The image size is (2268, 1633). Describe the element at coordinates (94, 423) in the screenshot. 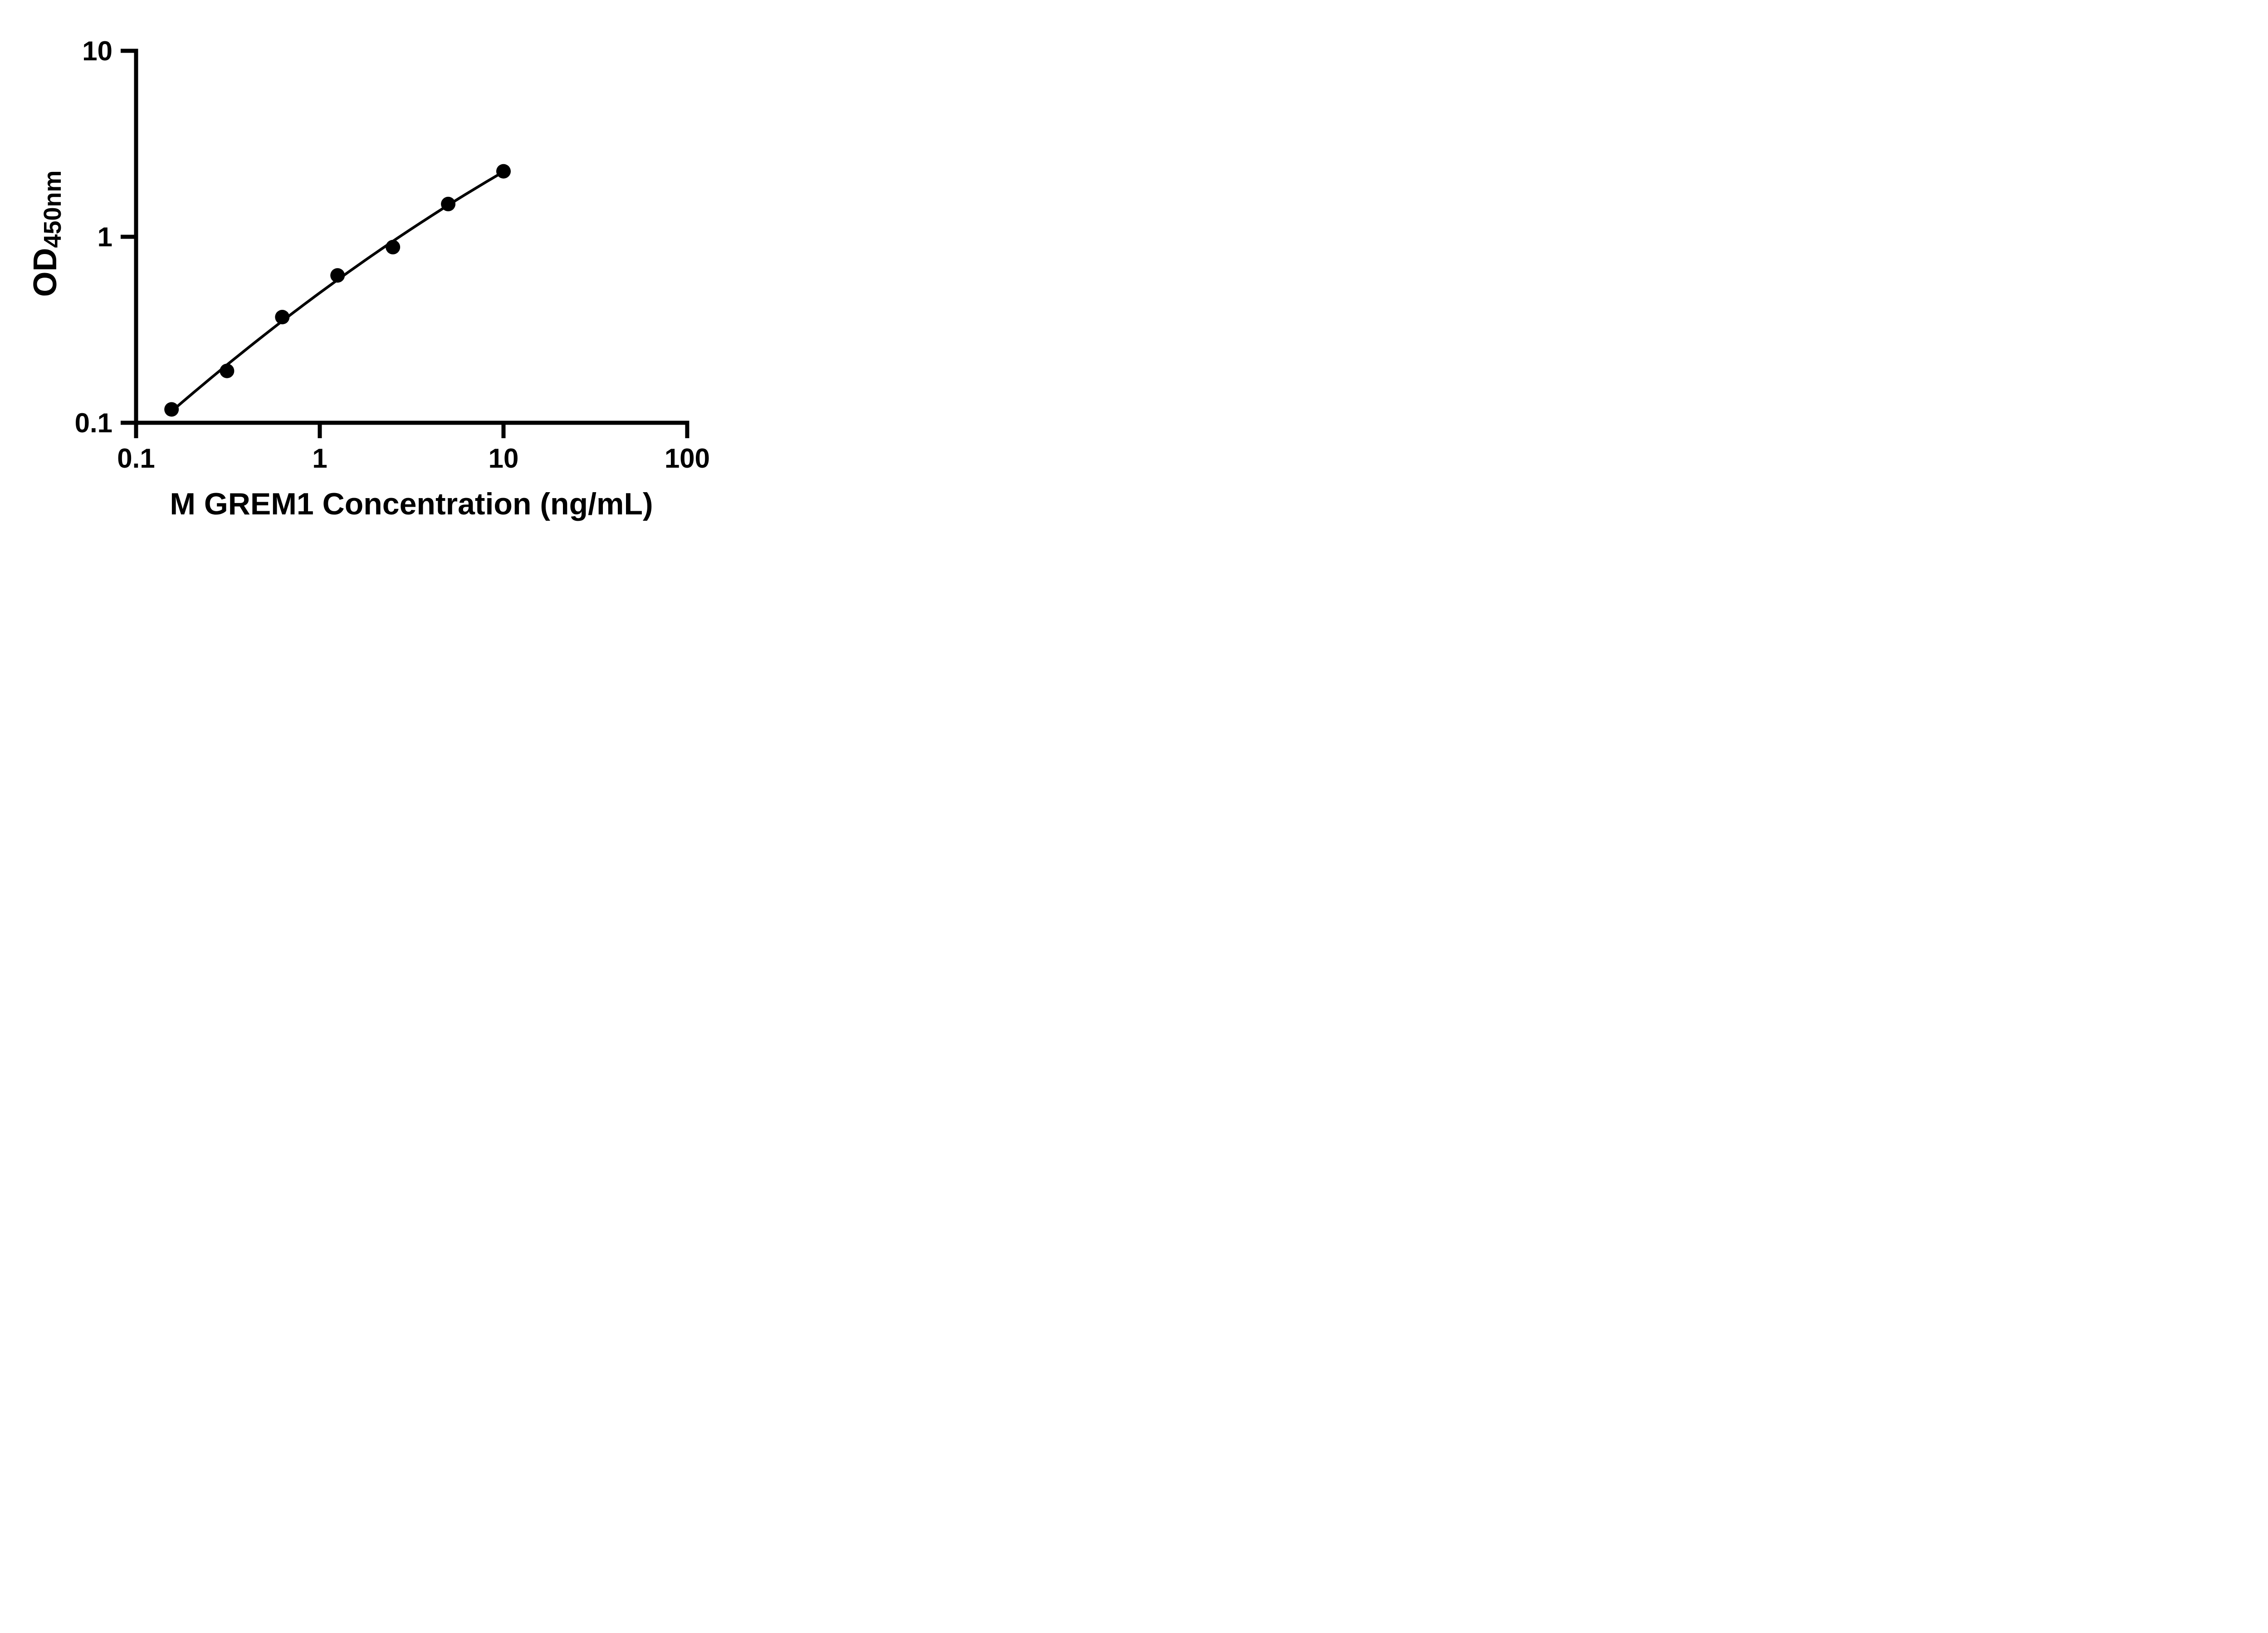

I see `y-tick-label: 0.1` at that location.